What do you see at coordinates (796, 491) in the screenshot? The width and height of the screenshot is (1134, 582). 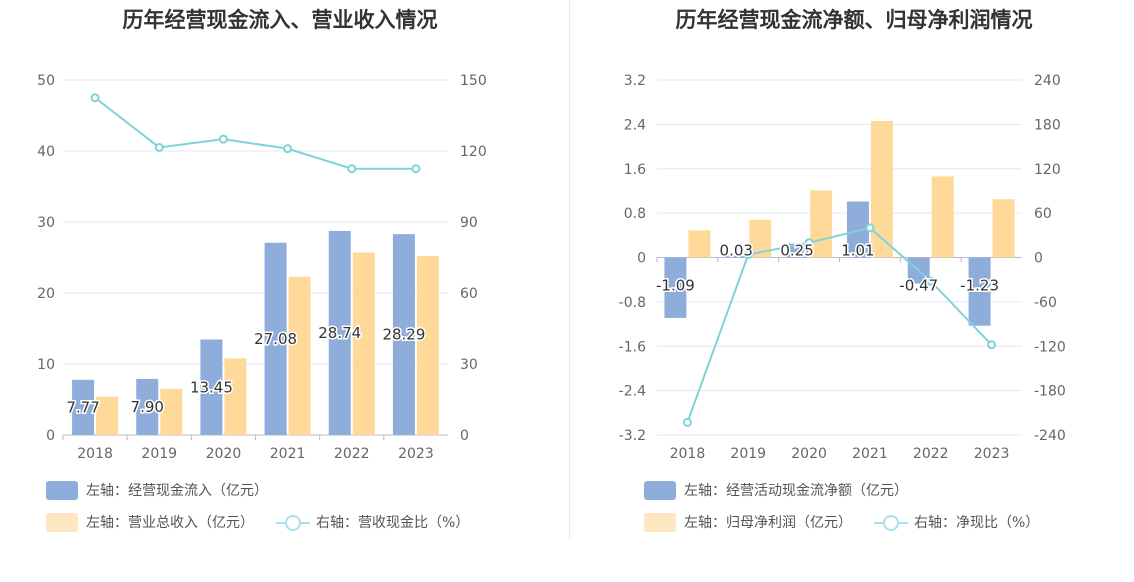 I see `legend-label: 左轴：经营活动现金流净额（亿元）` at bounding box center [796, 491].